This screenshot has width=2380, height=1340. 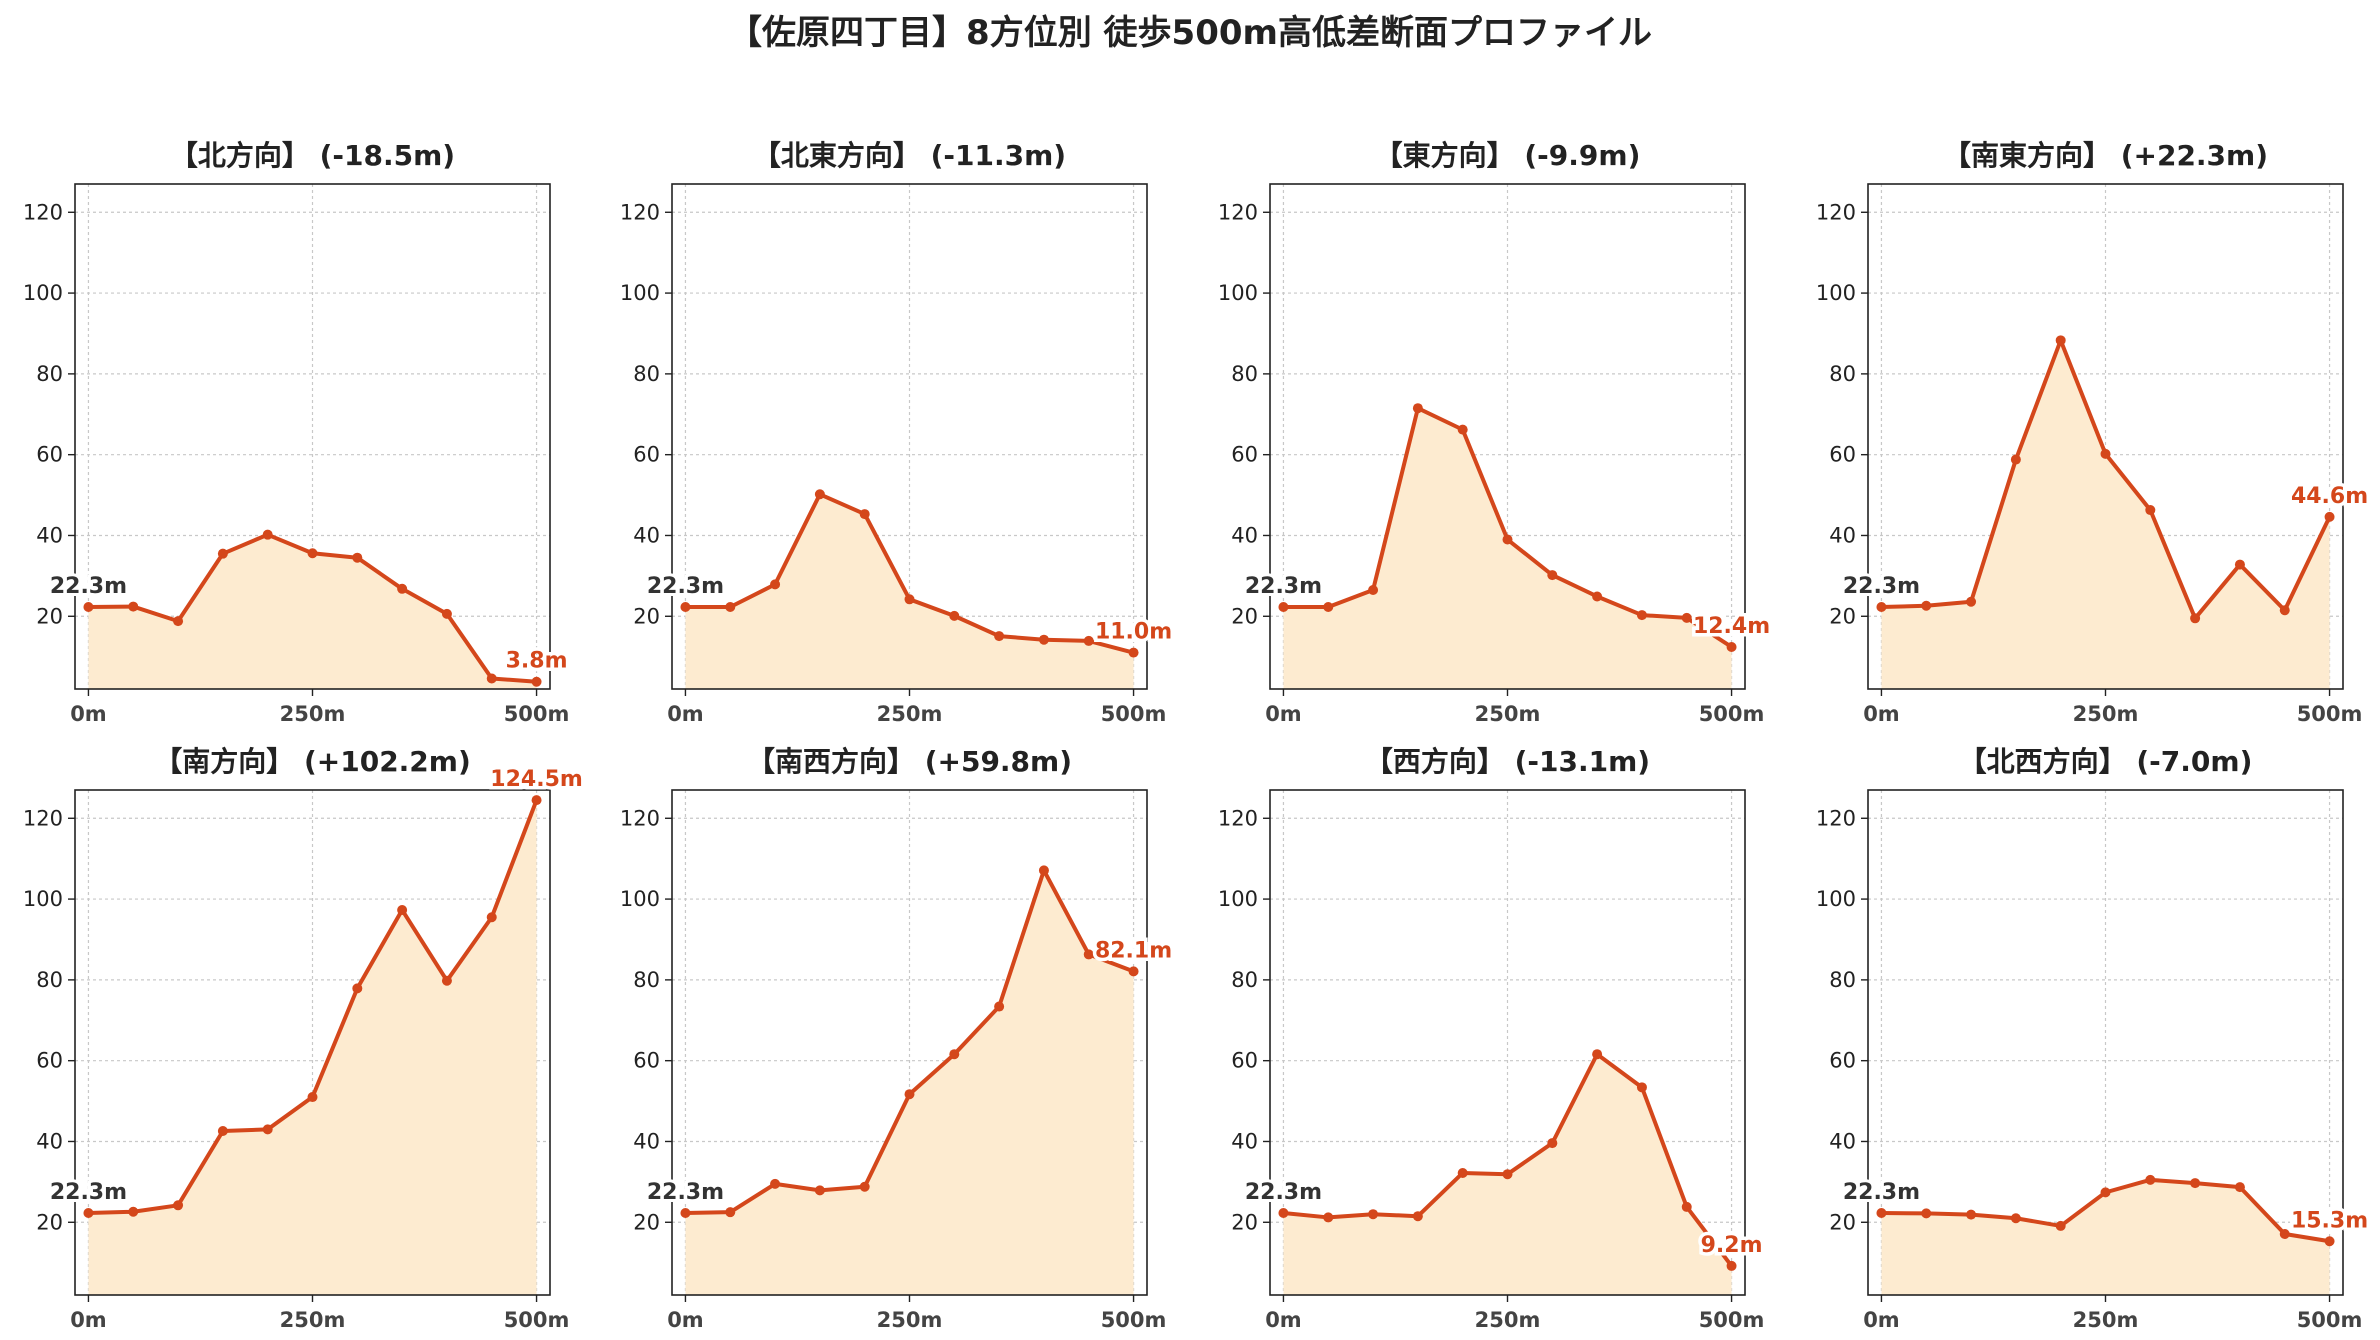 I want to click on subplot-title: 【西方向】 (-13.1m), so click(x=1507, y=761).